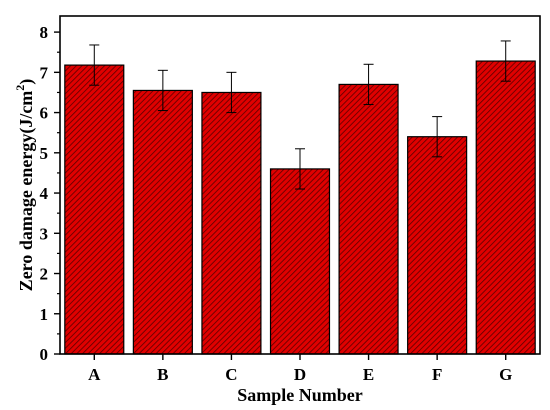 This screenshot has width=550, height=410. What do you see at coordinates (44, 153) in the screenshot?
I see `y-tick-label-5: 5` at bounding box center [44, 153].